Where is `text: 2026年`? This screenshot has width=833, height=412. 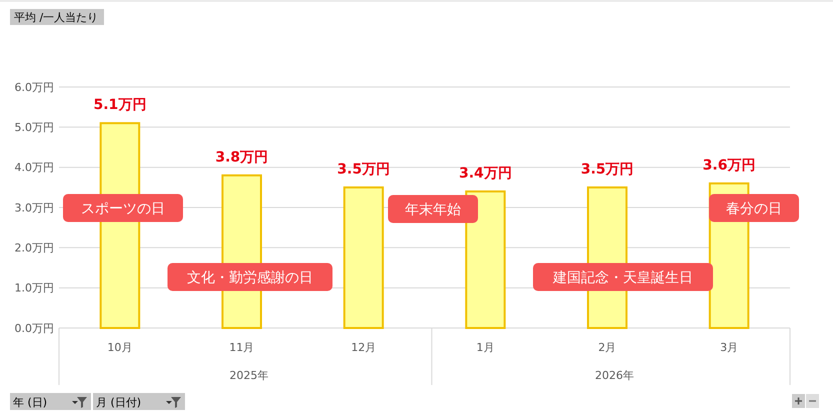
text: 2026年 is located at coordinates (614, 375).